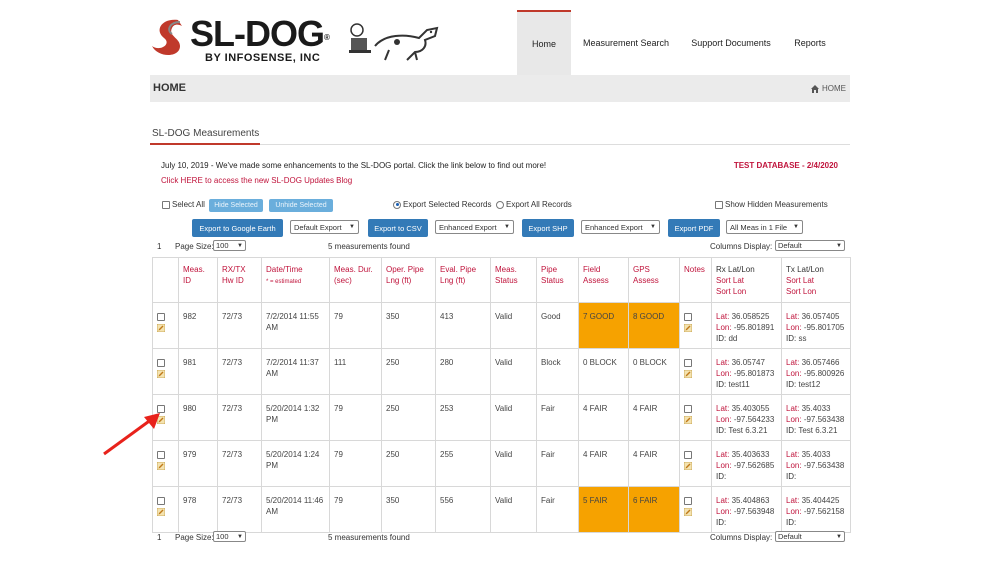  Describe the element at coordinates (222, 245) in the screenshot. I see `page-size-value: 100` at that location.